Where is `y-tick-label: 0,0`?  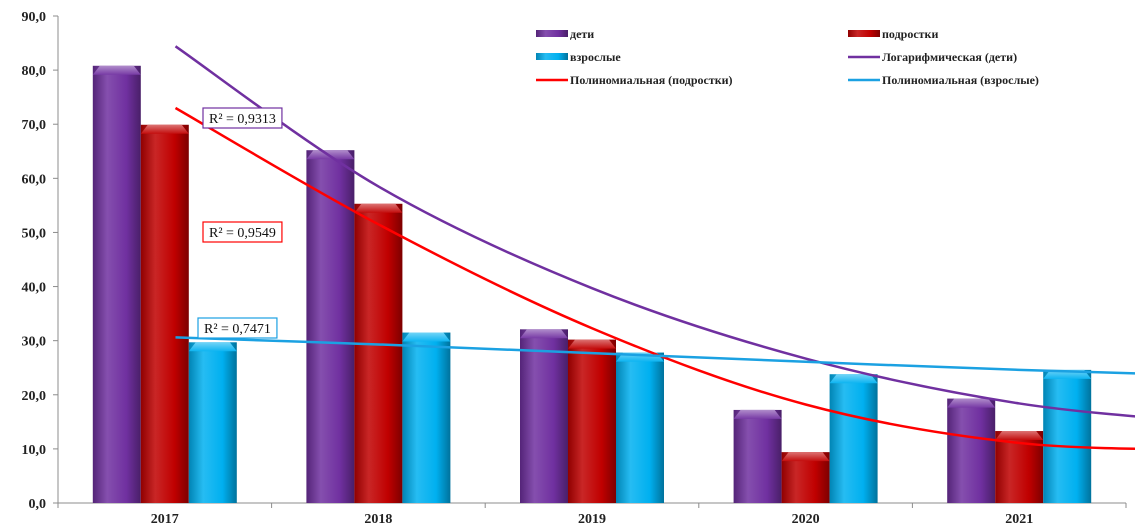
y-tick-label: 0,0 is located at coordinates (38, 504).